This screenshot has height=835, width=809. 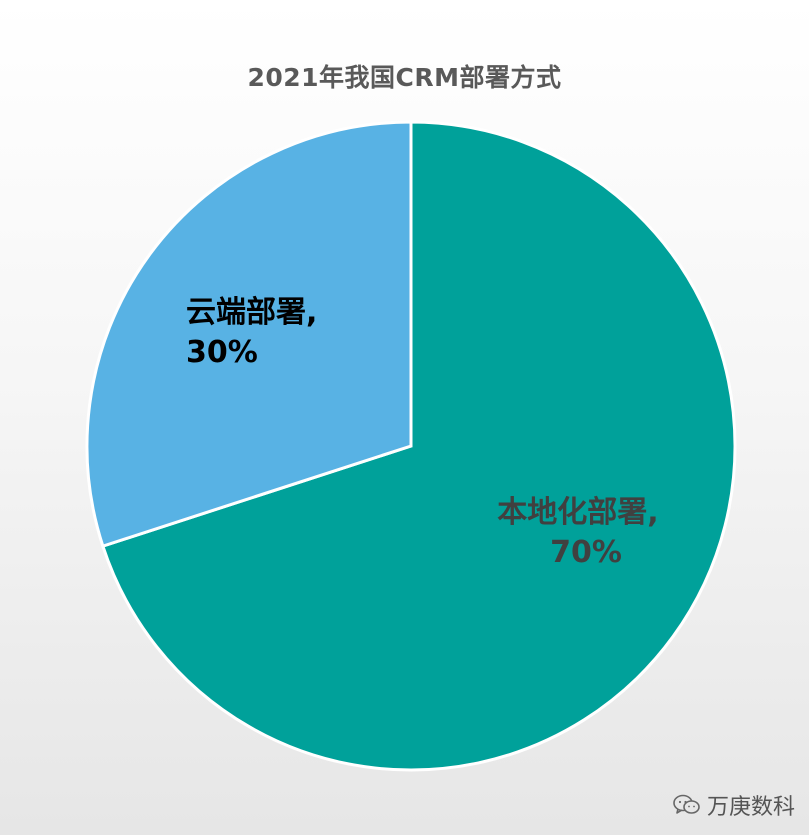 I want to click on slice-label-1: 云端部署,, so click(x=251, y=312).